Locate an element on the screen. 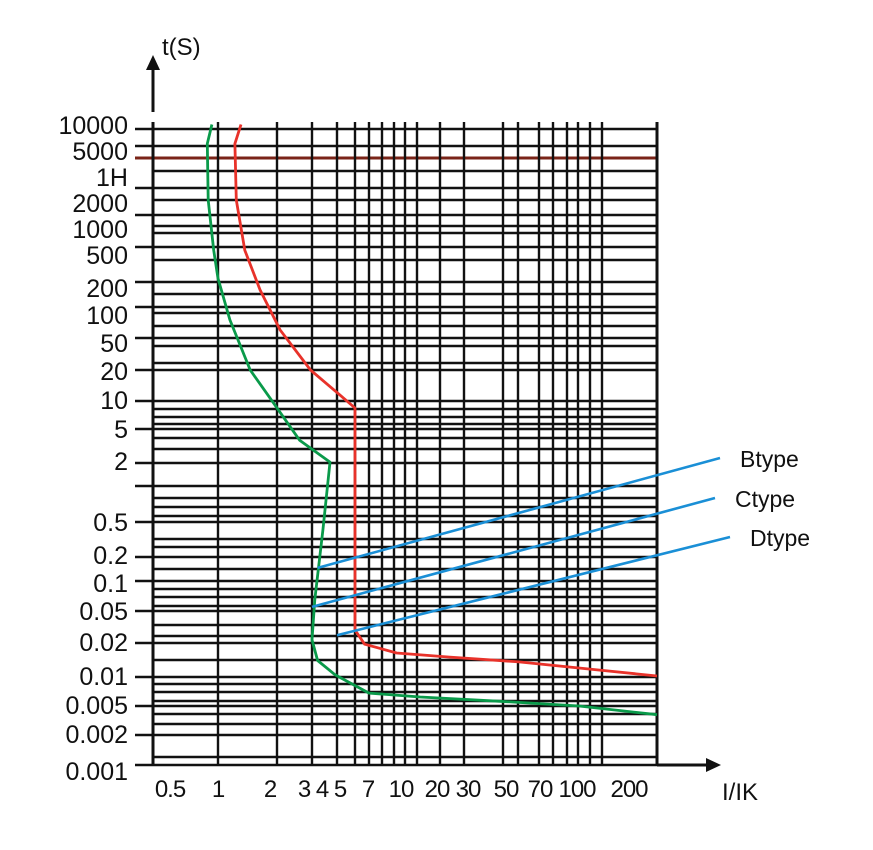 The width and height of the screenshot is (873, 850). annotations-group: Btype Ctype Dtype is located at coordinates (560, 541).